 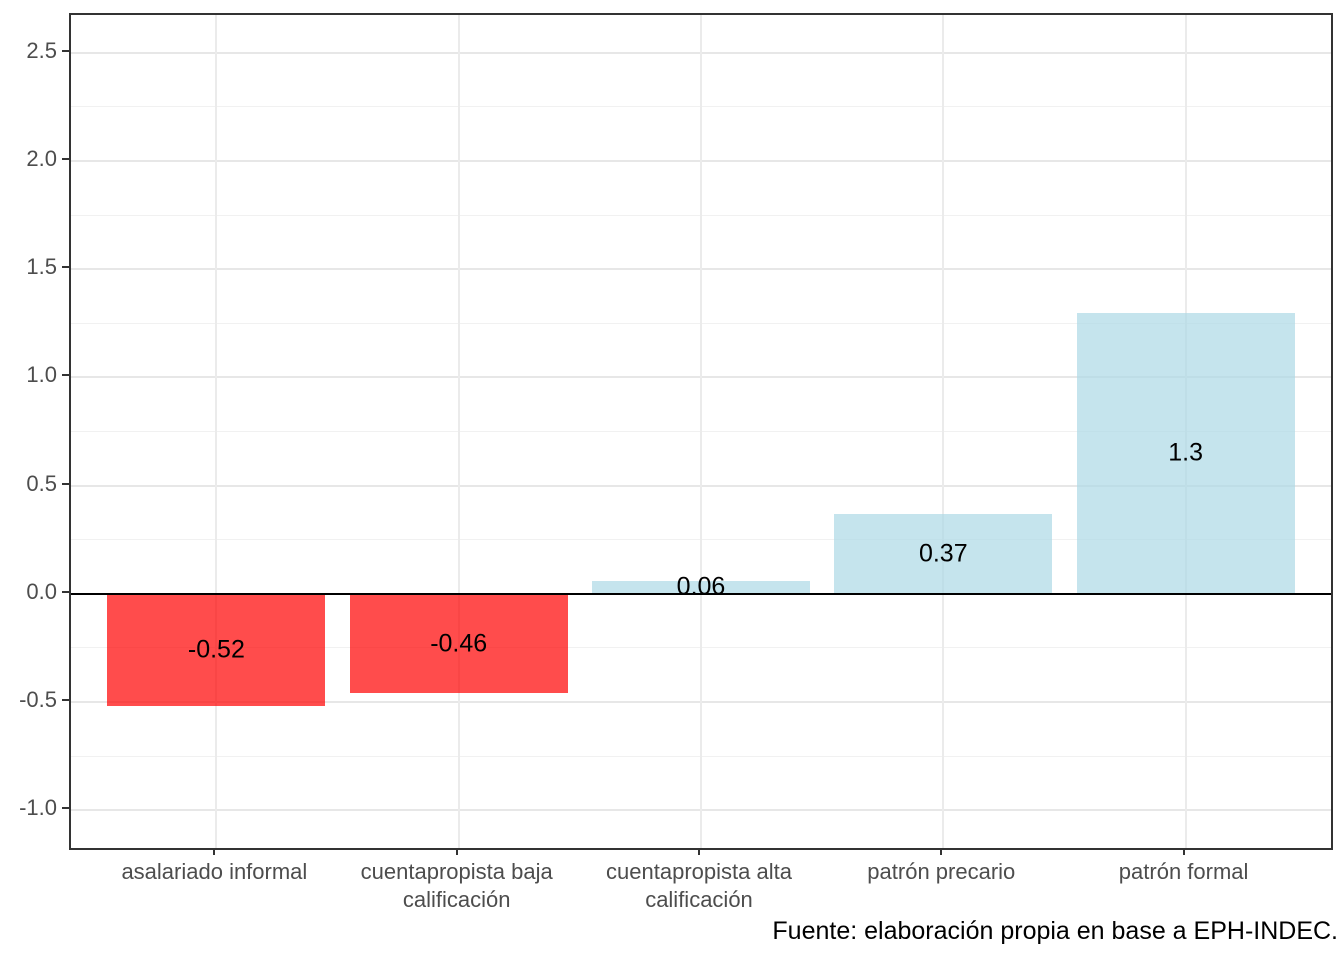 What do you see at coordinates (214, 871) in the screenshot?
I see `x-axis-tick-label: asalariado informal` at bounding box center [214, 871].